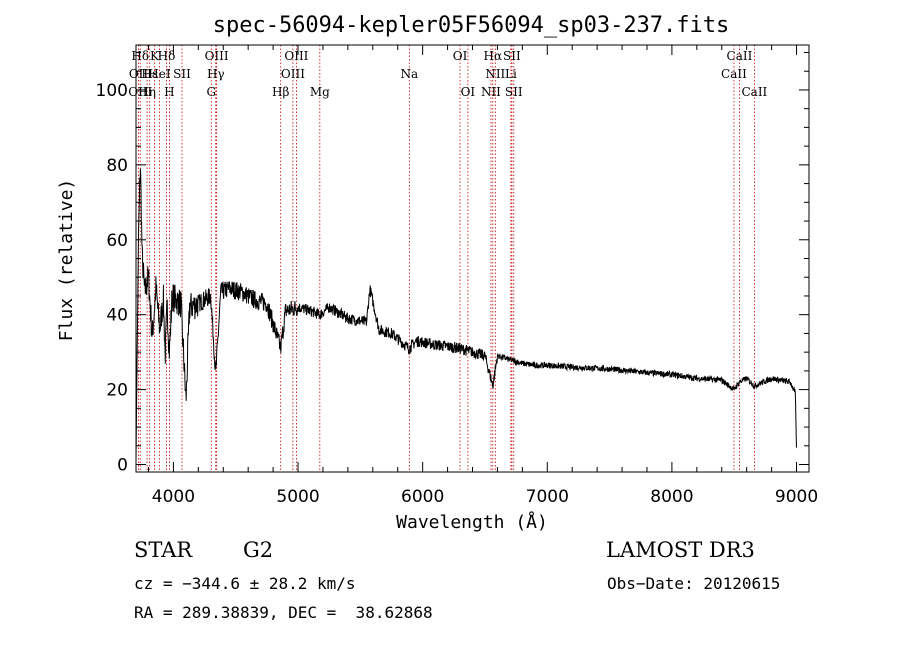 The width and height of the screenshot is (900, 649). I want to click on line-label: Hγ, so click(216, 74).